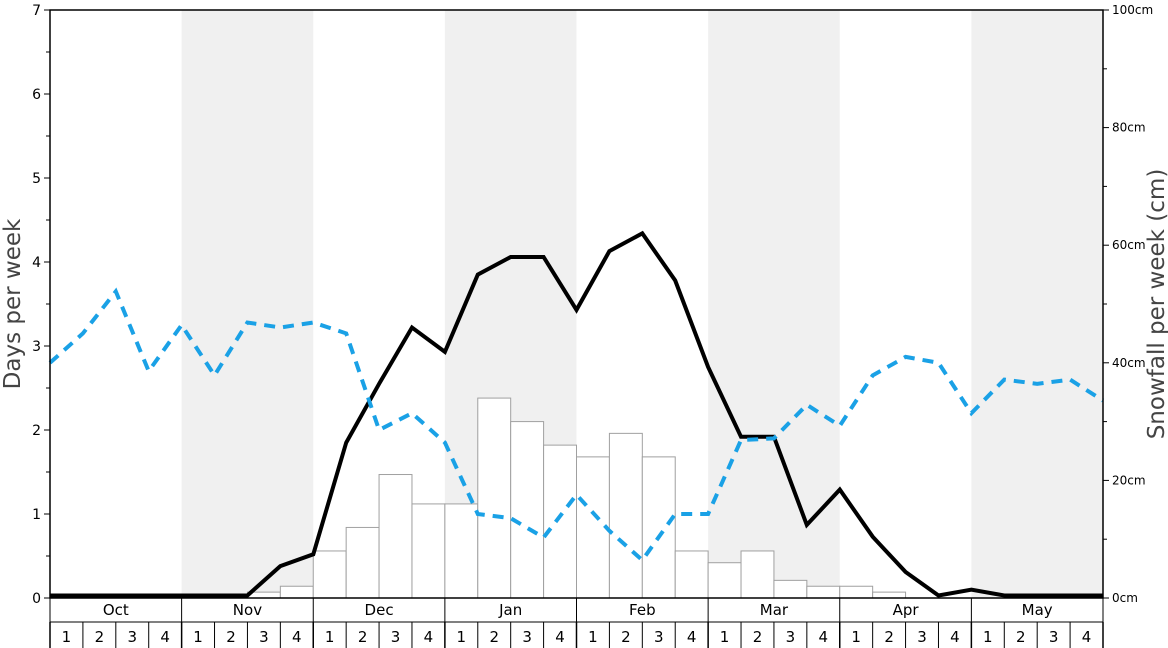 Image resolution: width=1168 pixels, height=648 pixels. I want to click on right-tick-label: 20cm, so click(1129, 480).